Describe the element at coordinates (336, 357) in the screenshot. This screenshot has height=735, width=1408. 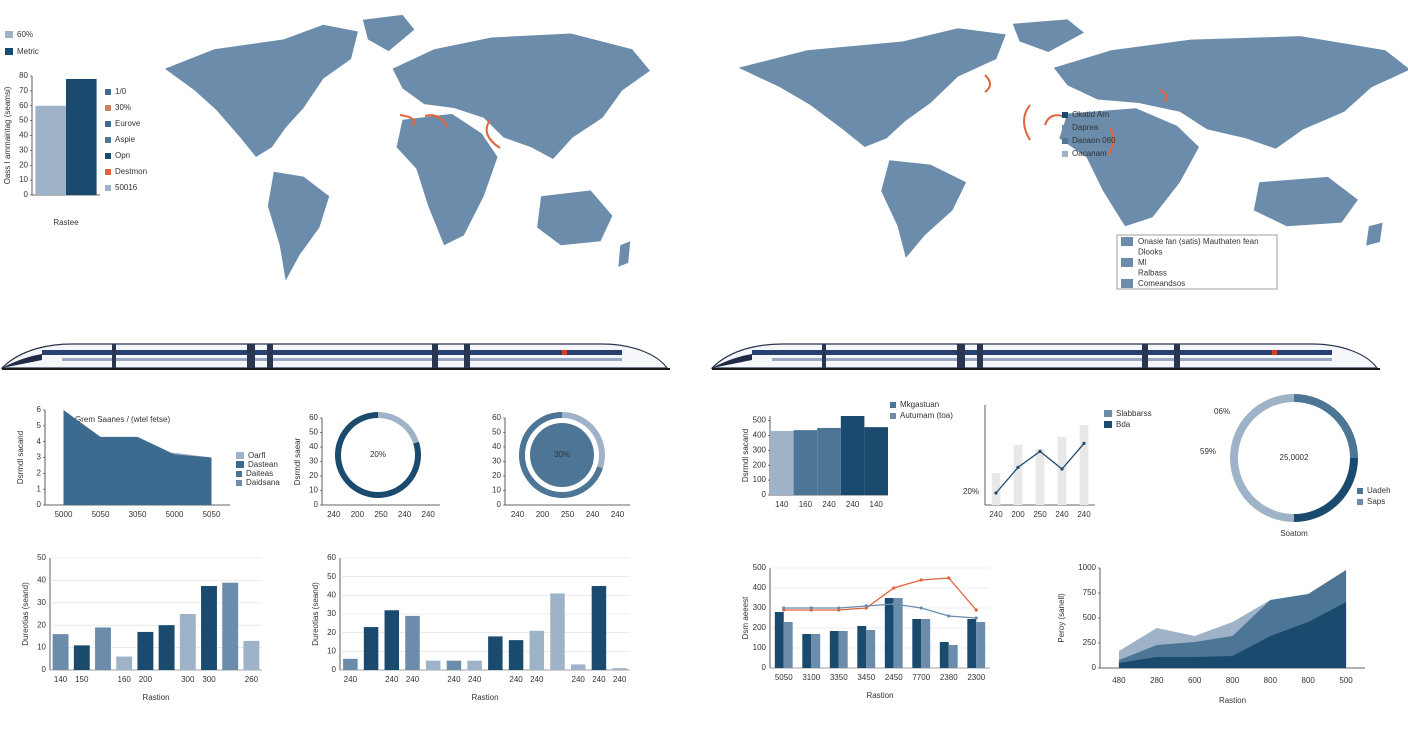
I see `train-left` at that location.